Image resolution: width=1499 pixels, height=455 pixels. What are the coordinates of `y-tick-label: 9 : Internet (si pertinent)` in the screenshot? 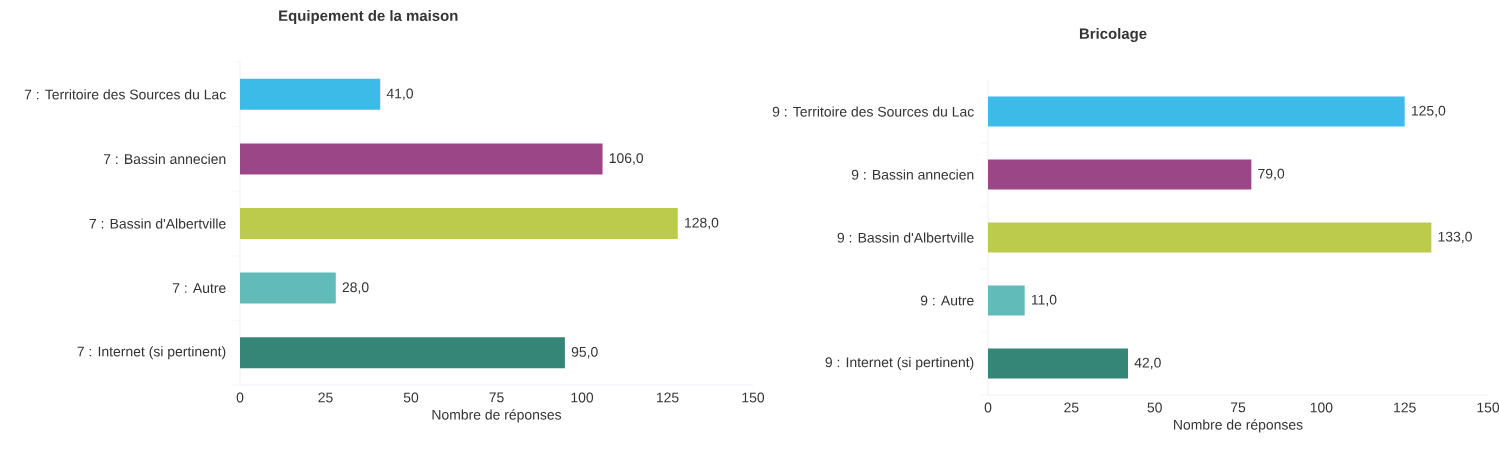 It's located at (899, 363).